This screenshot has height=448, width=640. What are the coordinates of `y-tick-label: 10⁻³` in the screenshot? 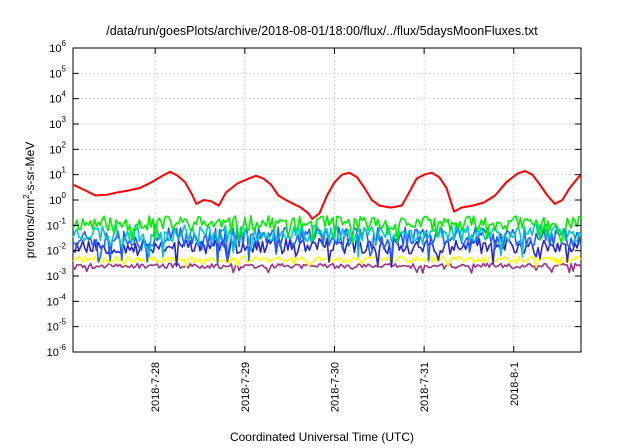 It's located at (57, 275).